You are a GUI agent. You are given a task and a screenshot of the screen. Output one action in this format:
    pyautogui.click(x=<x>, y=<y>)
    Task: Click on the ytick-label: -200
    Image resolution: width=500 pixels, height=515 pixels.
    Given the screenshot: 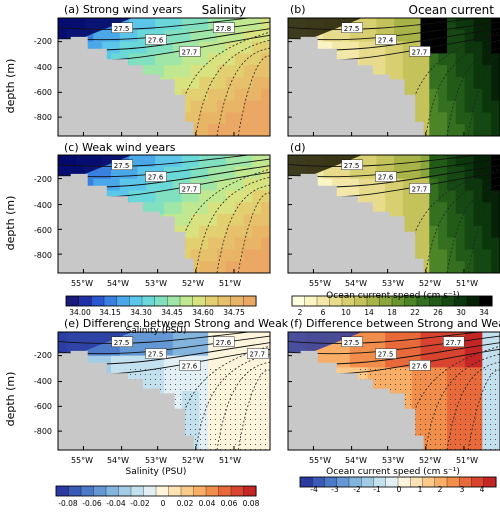 What is the action you would take?
    pyautogui.click(x=43, y=41)
    